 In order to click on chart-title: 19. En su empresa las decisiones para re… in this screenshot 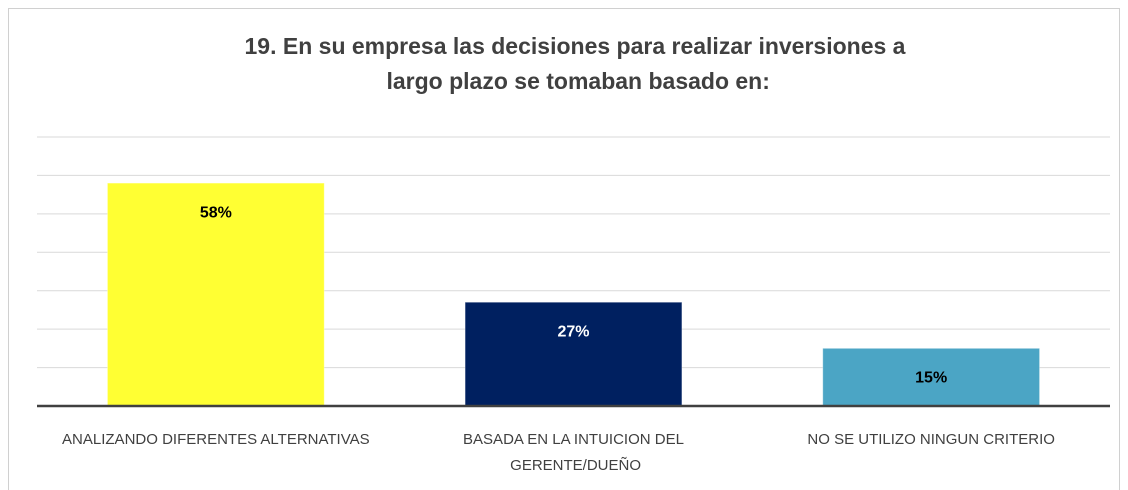, I will do `click(575, 63)`.